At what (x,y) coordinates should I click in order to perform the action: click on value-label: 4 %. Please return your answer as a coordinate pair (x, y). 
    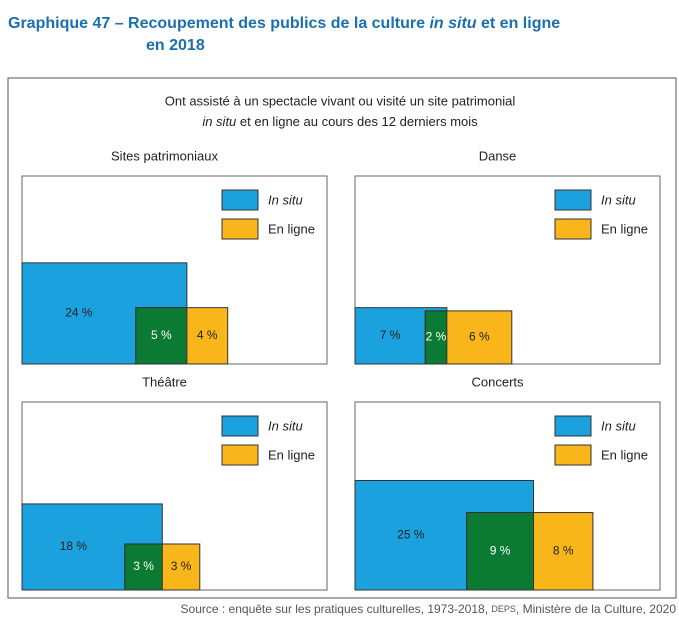
    Looking at the image, I should click on (207, 335).